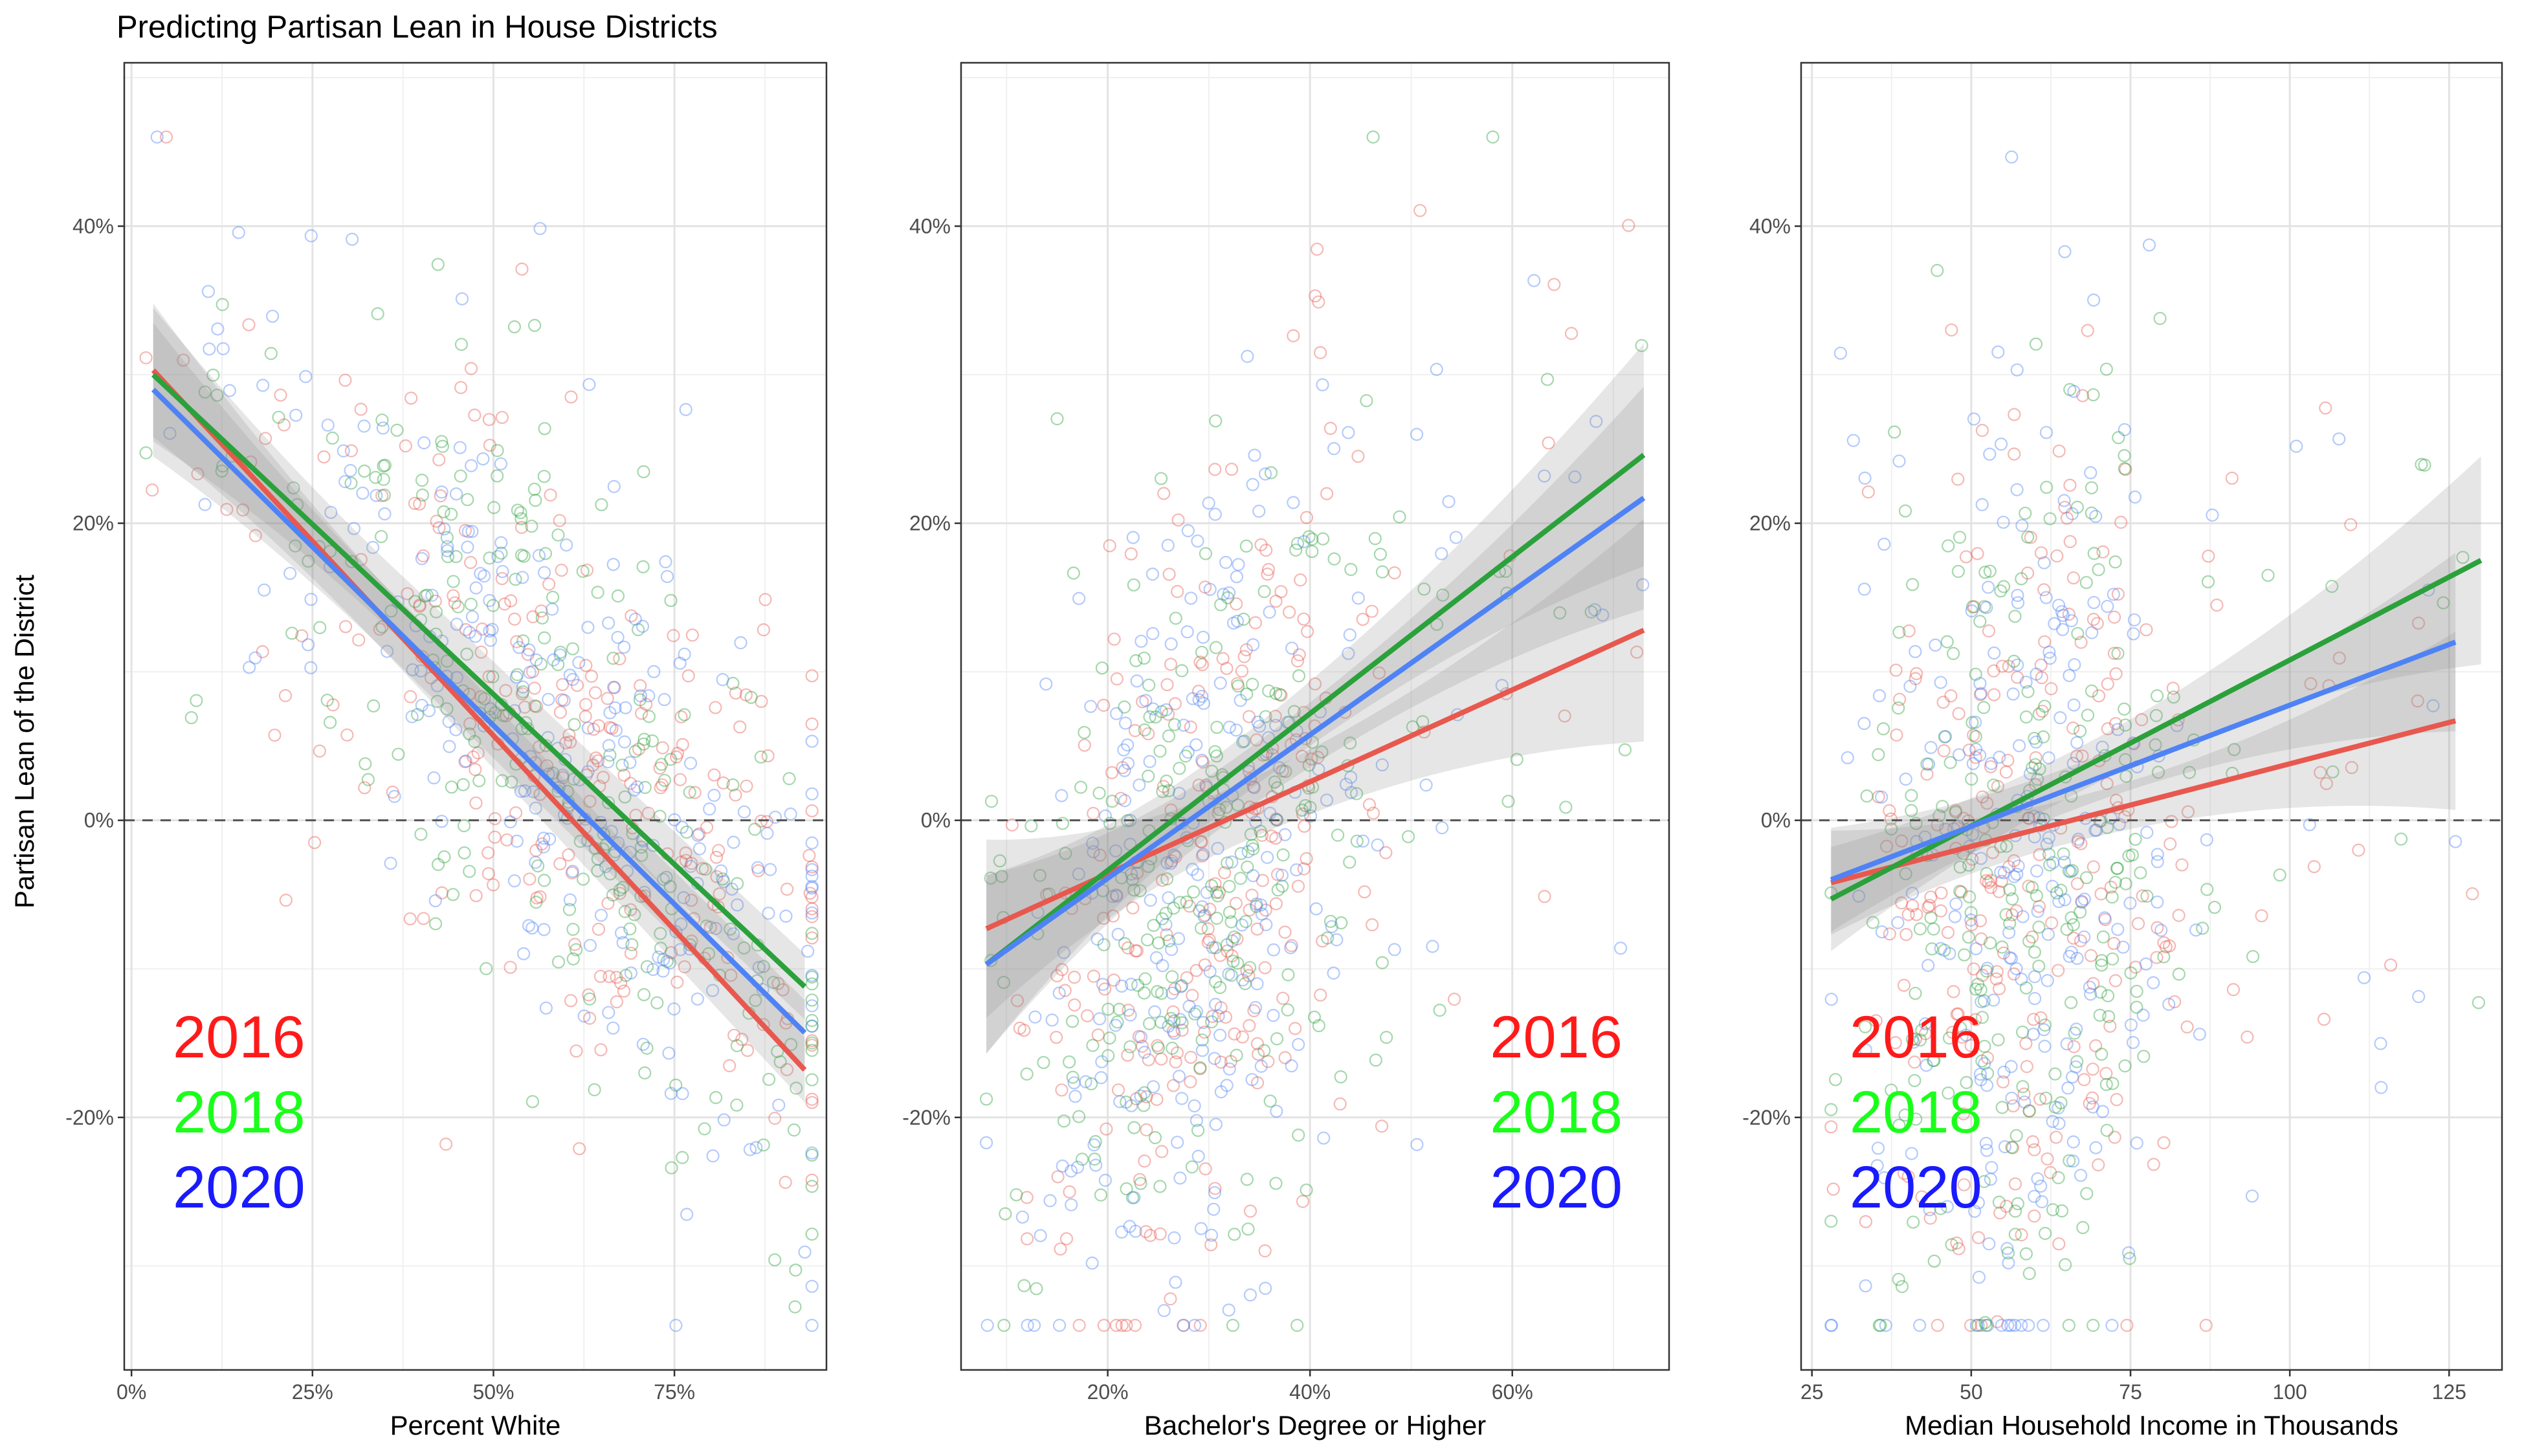  Describe the element at coordinates (1315, 710) in the screenshot. I see `regression-line-2018` at that location.